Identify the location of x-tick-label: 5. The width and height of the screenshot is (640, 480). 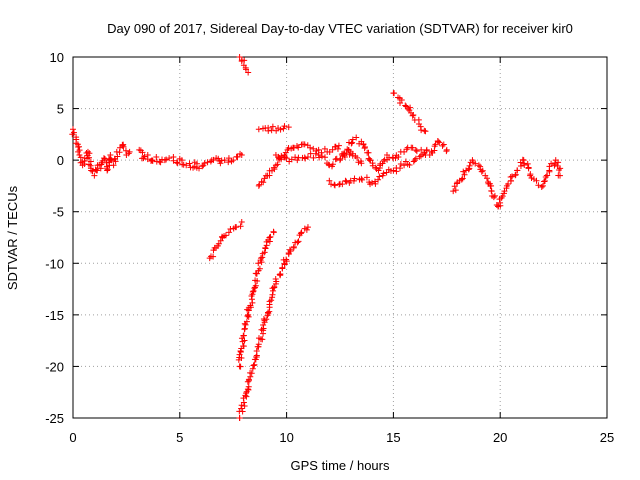
(179, 437).